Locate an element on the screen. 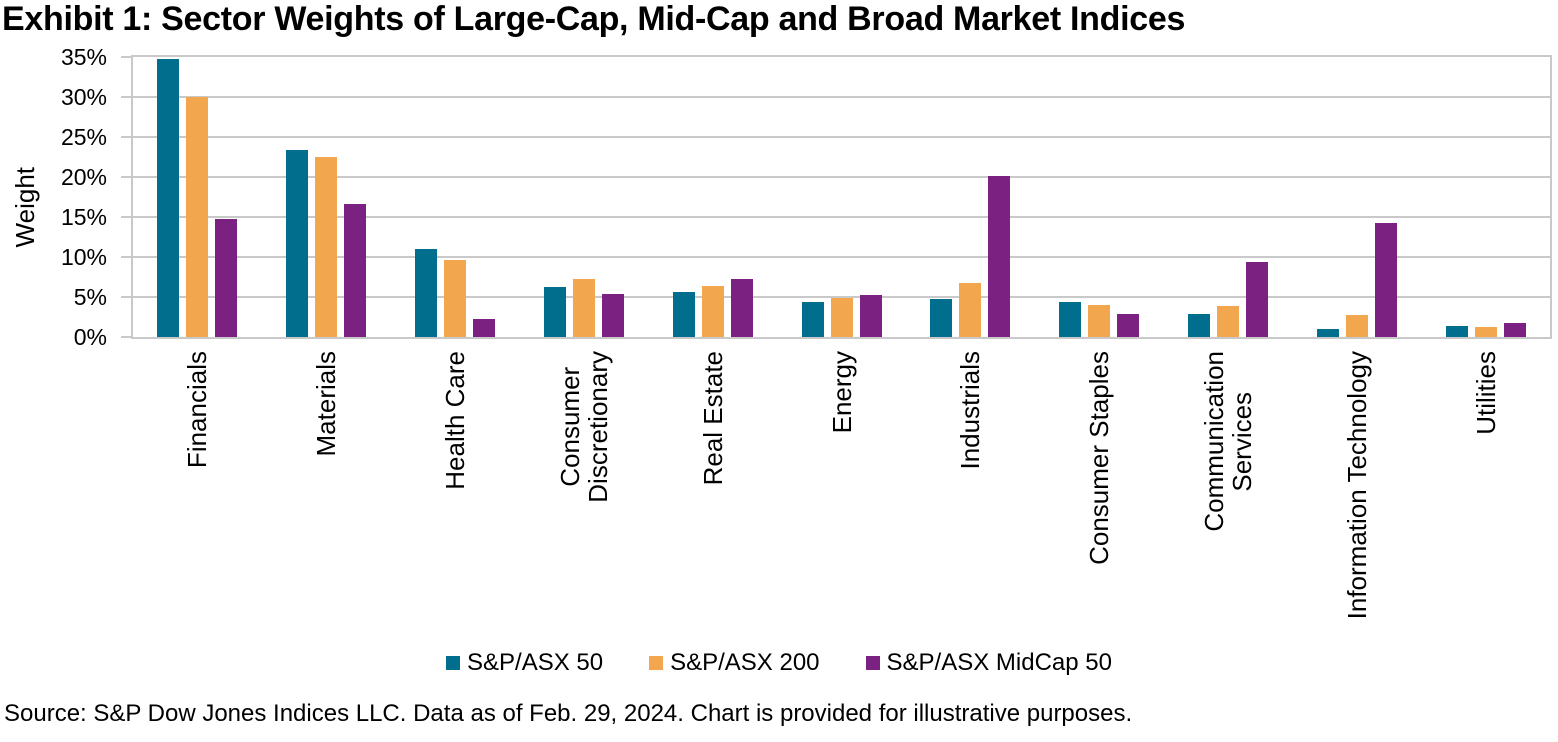  y-tick-label: 20% is located at coordinates (83, 177).